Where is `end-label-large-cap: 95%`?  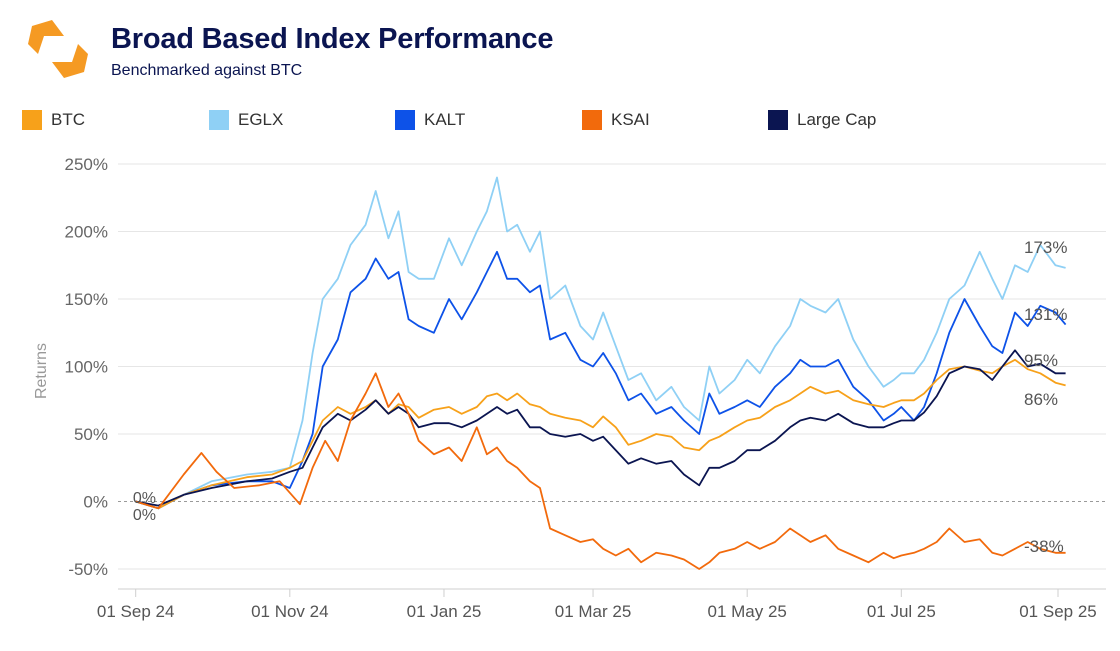
end-label-large-cap: 95% is located at coordinates (1041, 360).